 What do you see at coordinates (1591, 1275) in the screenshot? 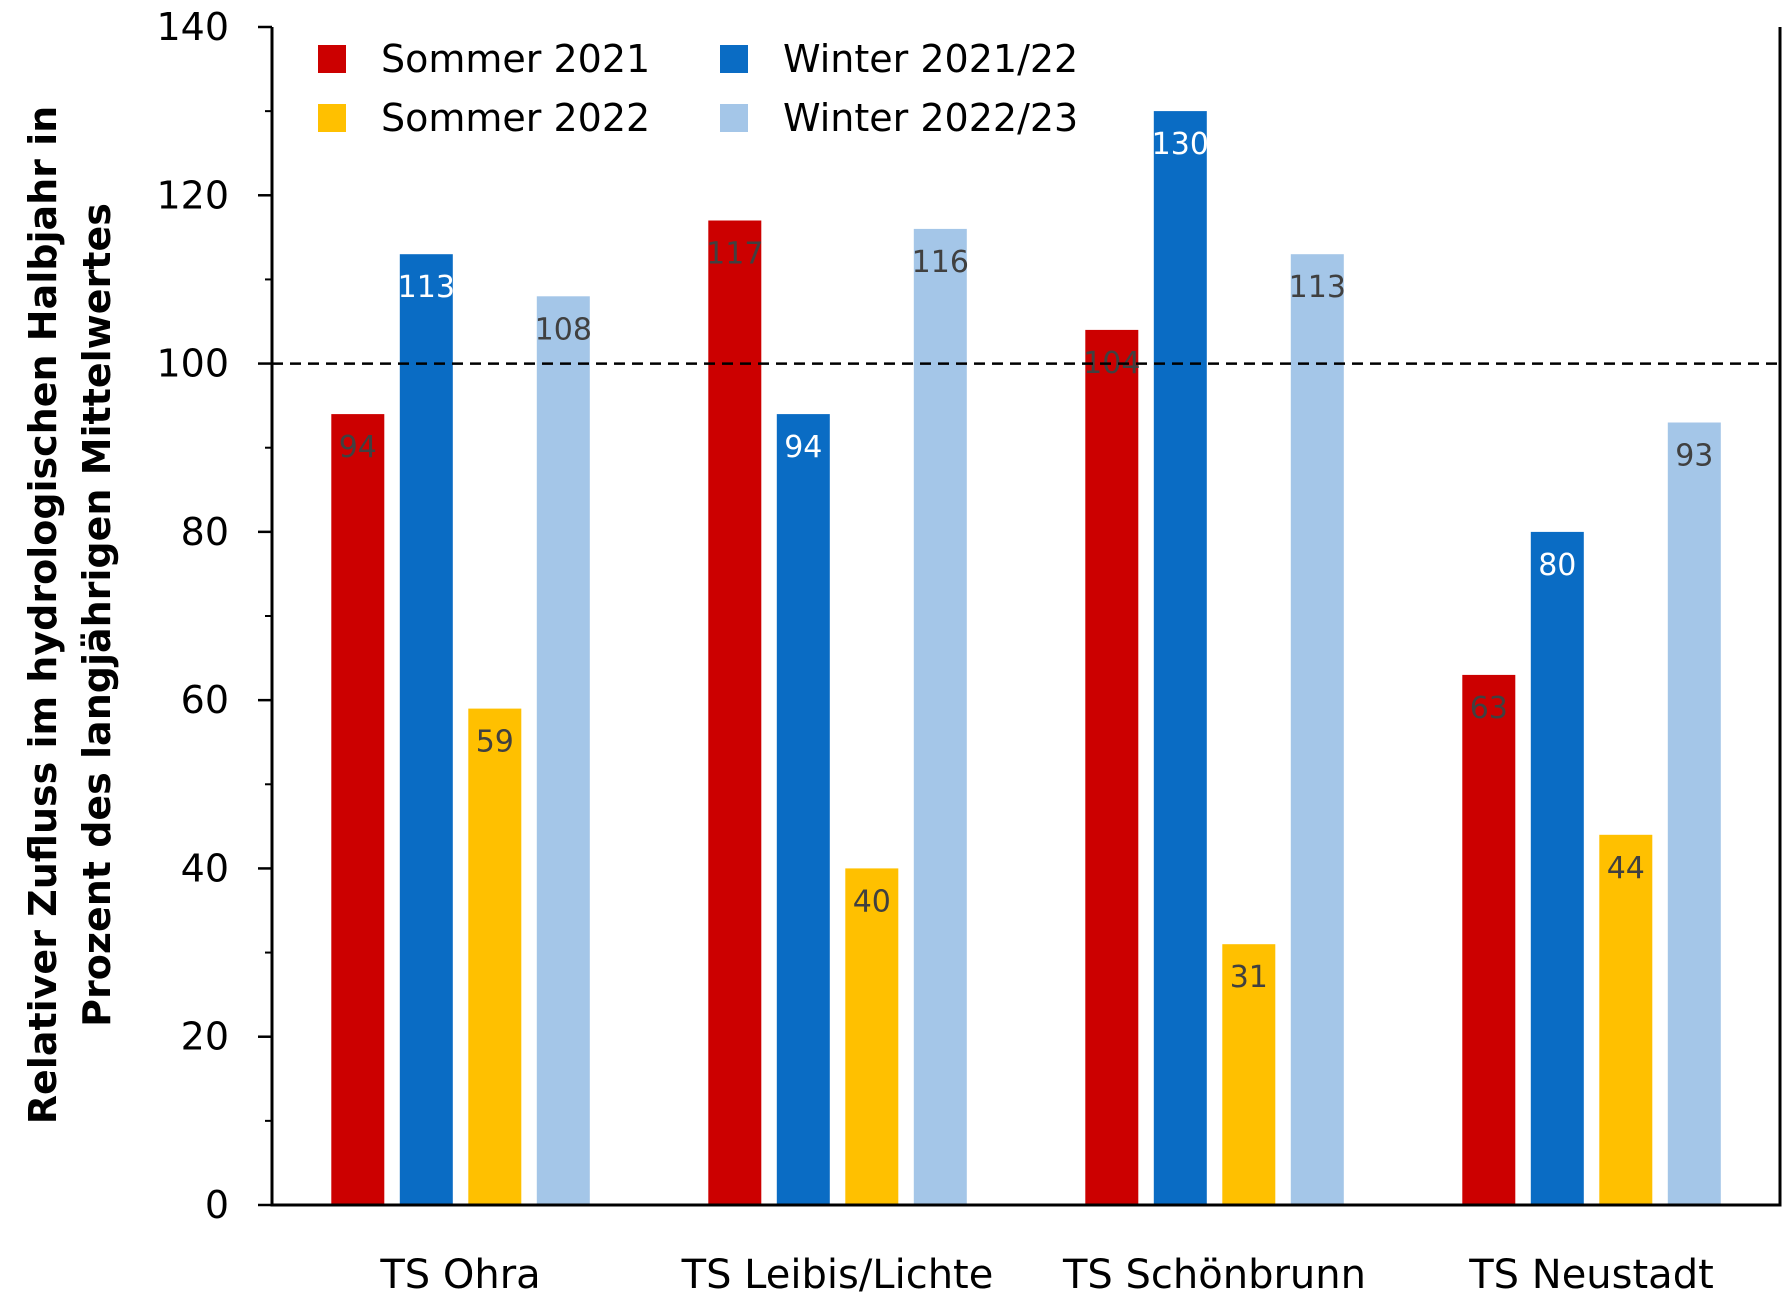
I see `x-category-label: TS Neustadt` at bounding box center [1591, 1275].